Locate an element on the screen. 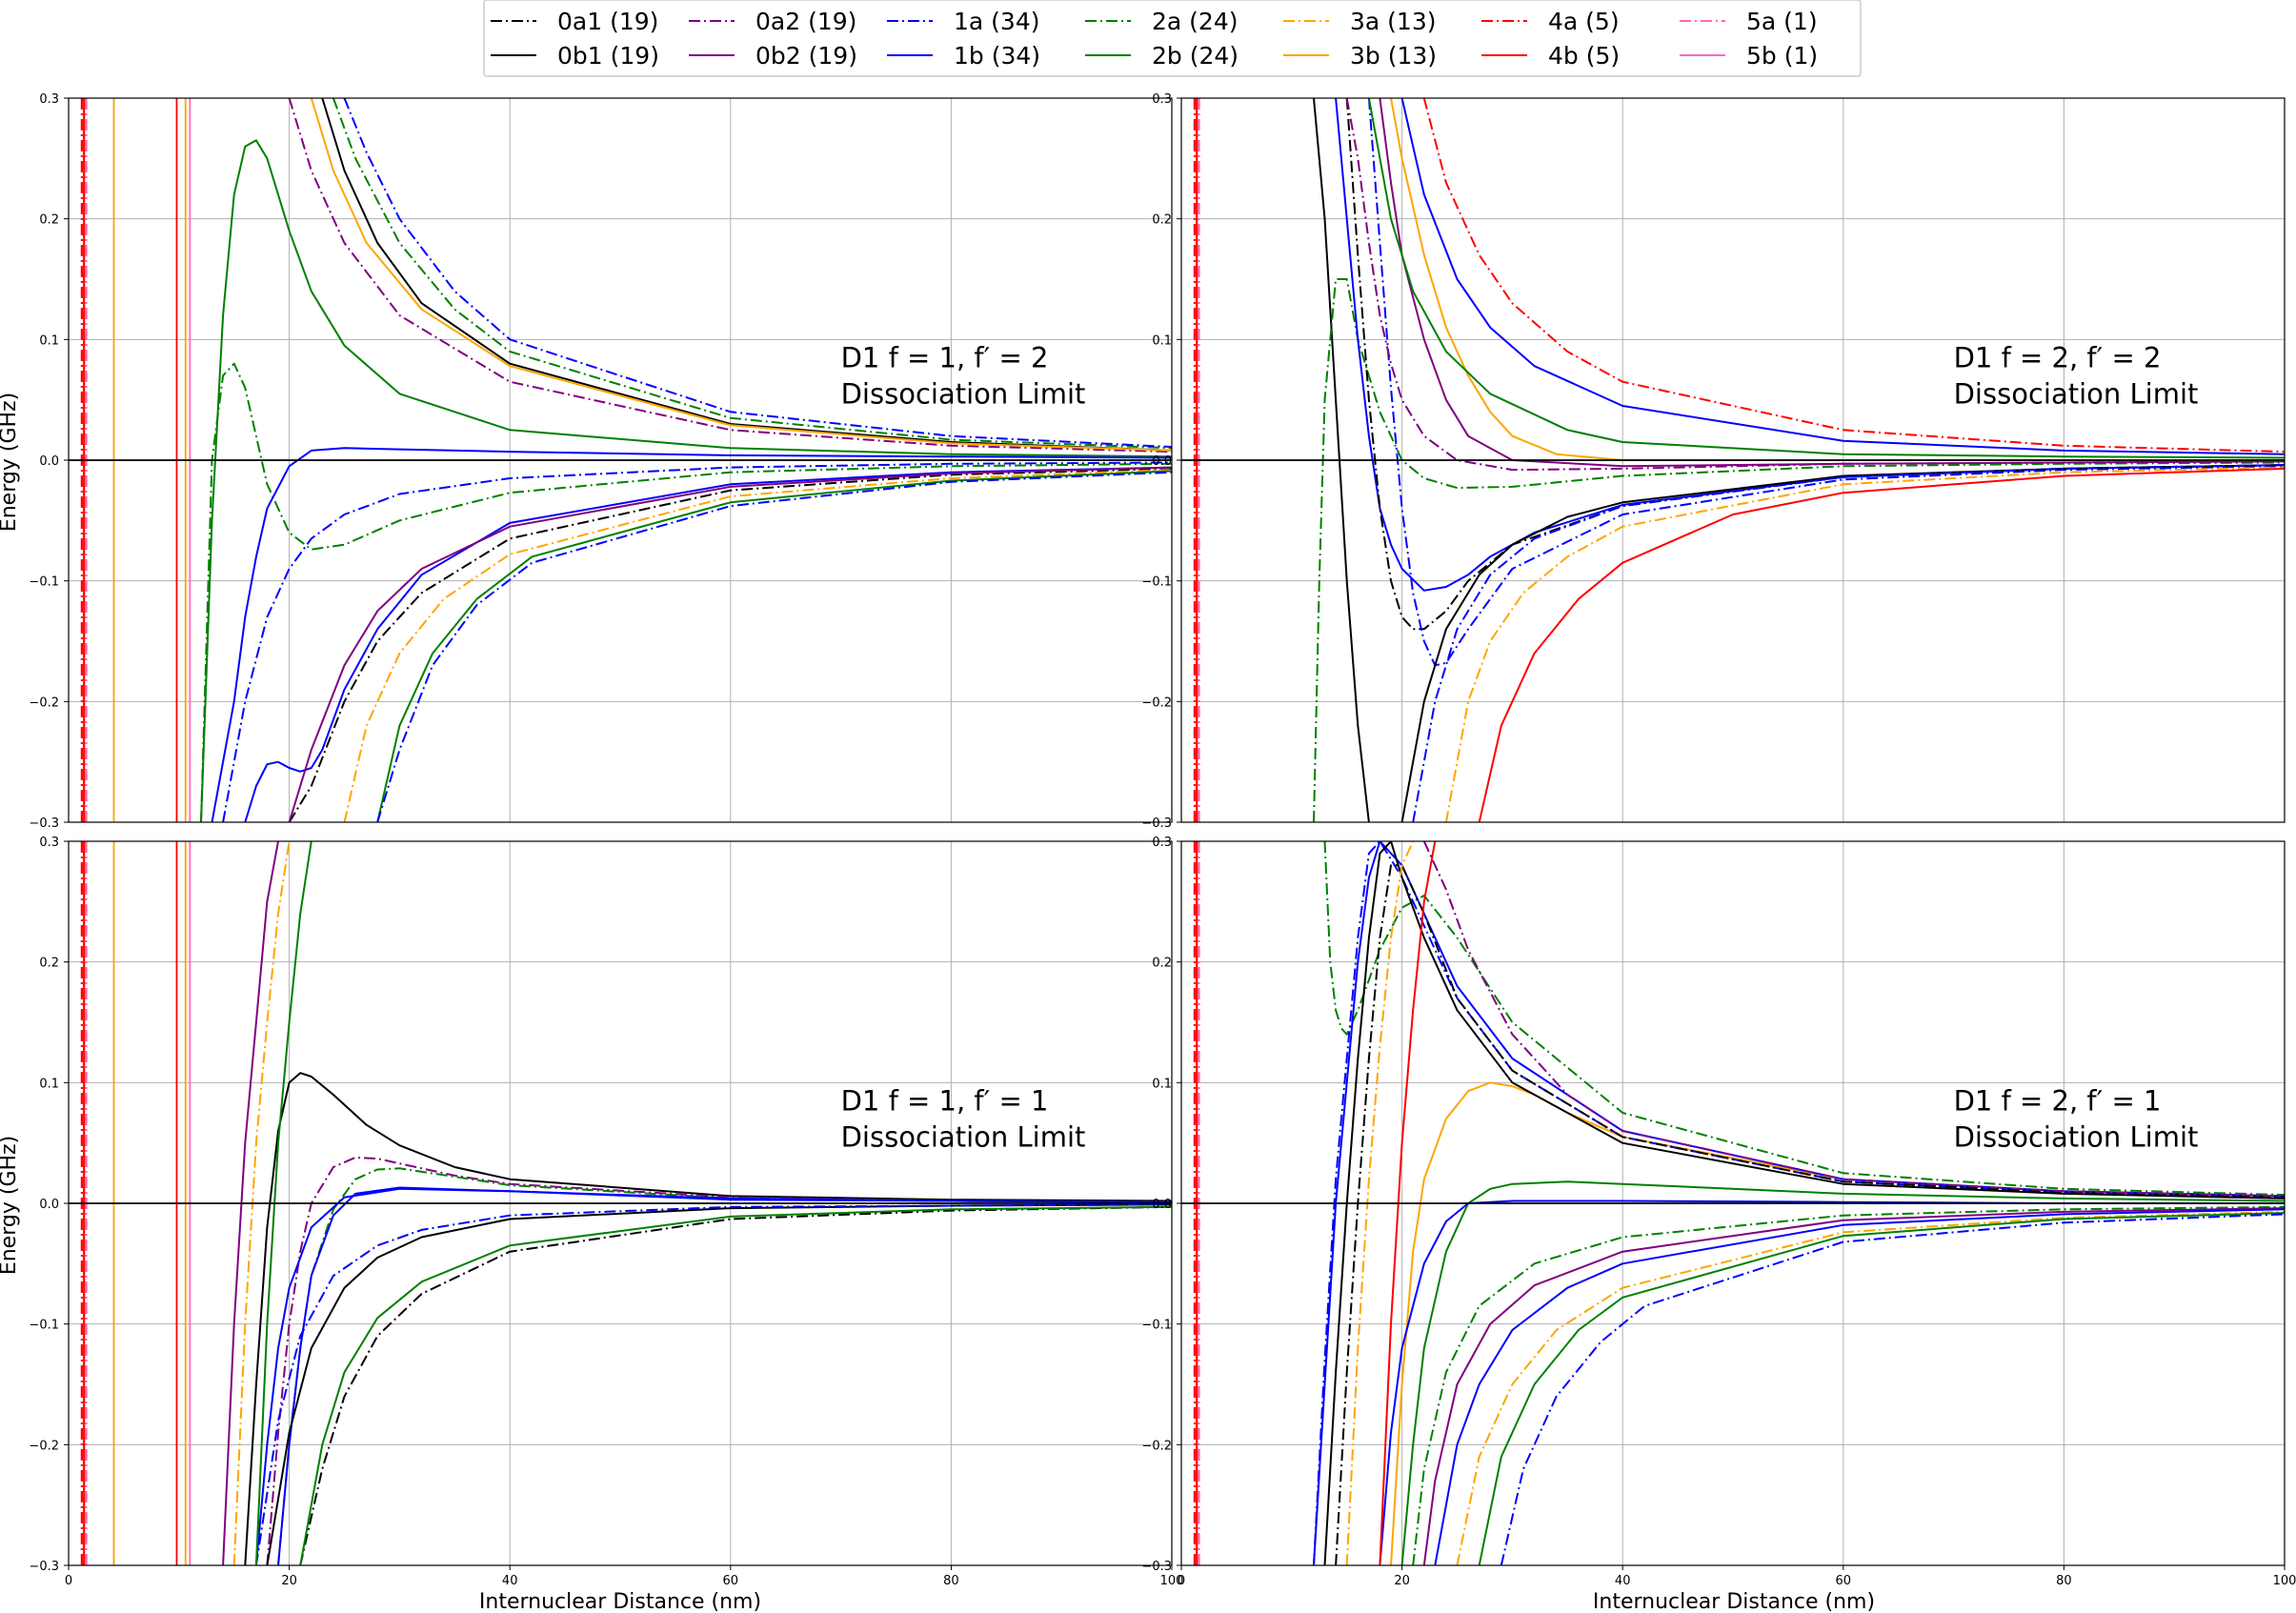  legend-entry: 4a (5) is located at coordinates (1550, 21).